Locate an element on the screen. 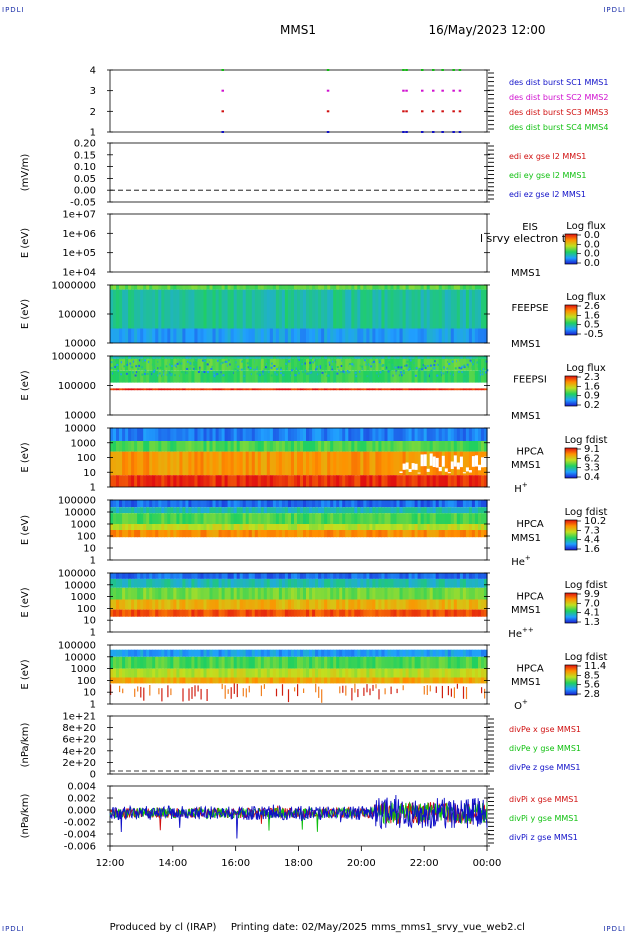  y-tick-label: -0.002 is located at coordinates (80, 823).